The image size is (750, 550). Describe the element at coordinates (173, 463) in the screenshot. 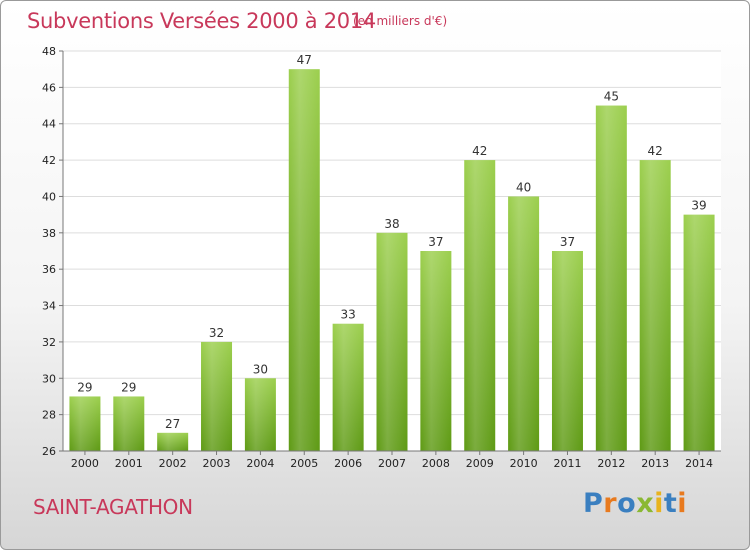

I see `x-tick-label: 2002` at that location.